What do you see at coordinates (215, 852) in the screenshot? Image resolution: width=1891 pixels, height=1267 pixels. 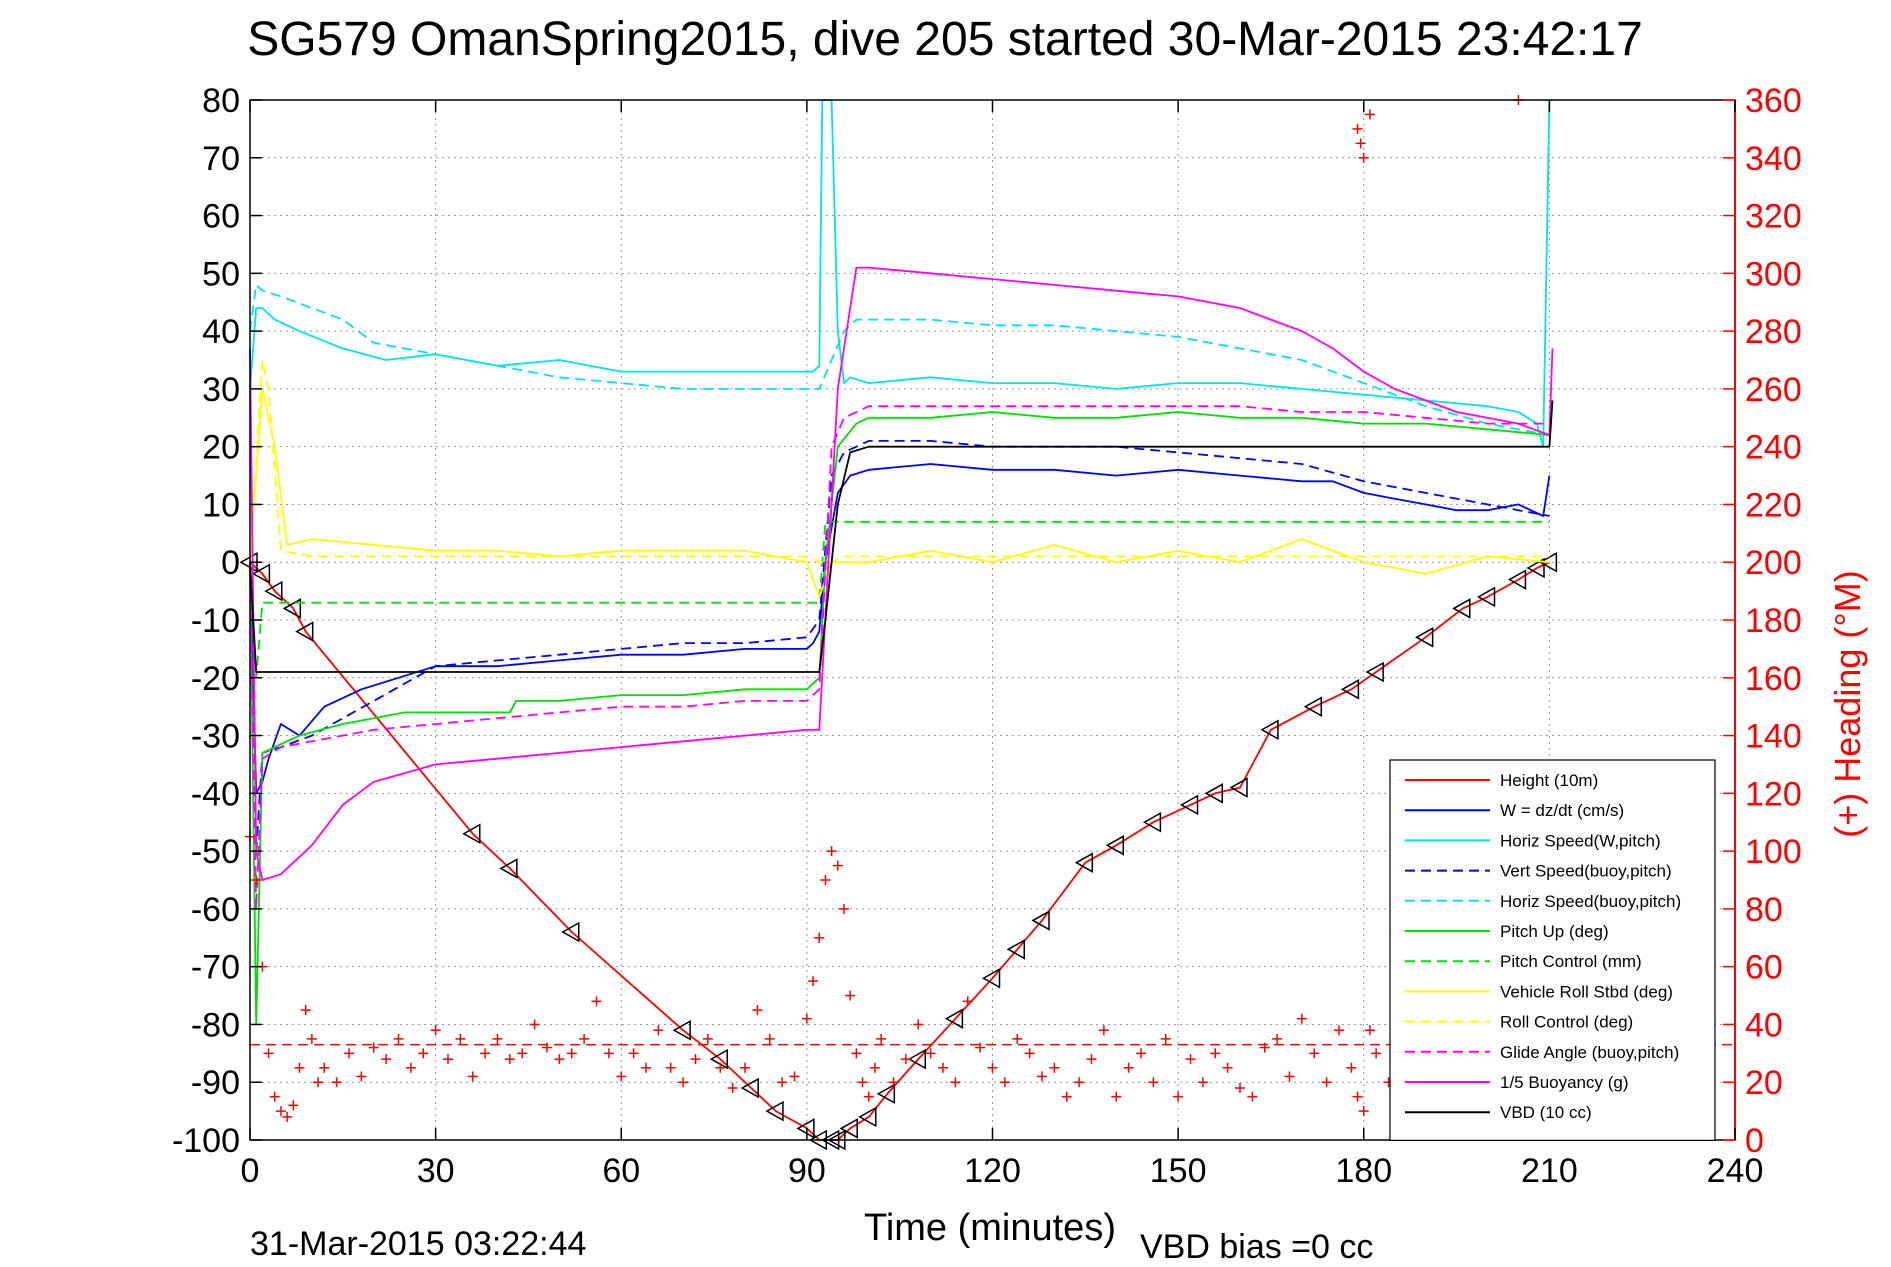 I see `y-tick-label: -50` at bounding box center [215, 852].